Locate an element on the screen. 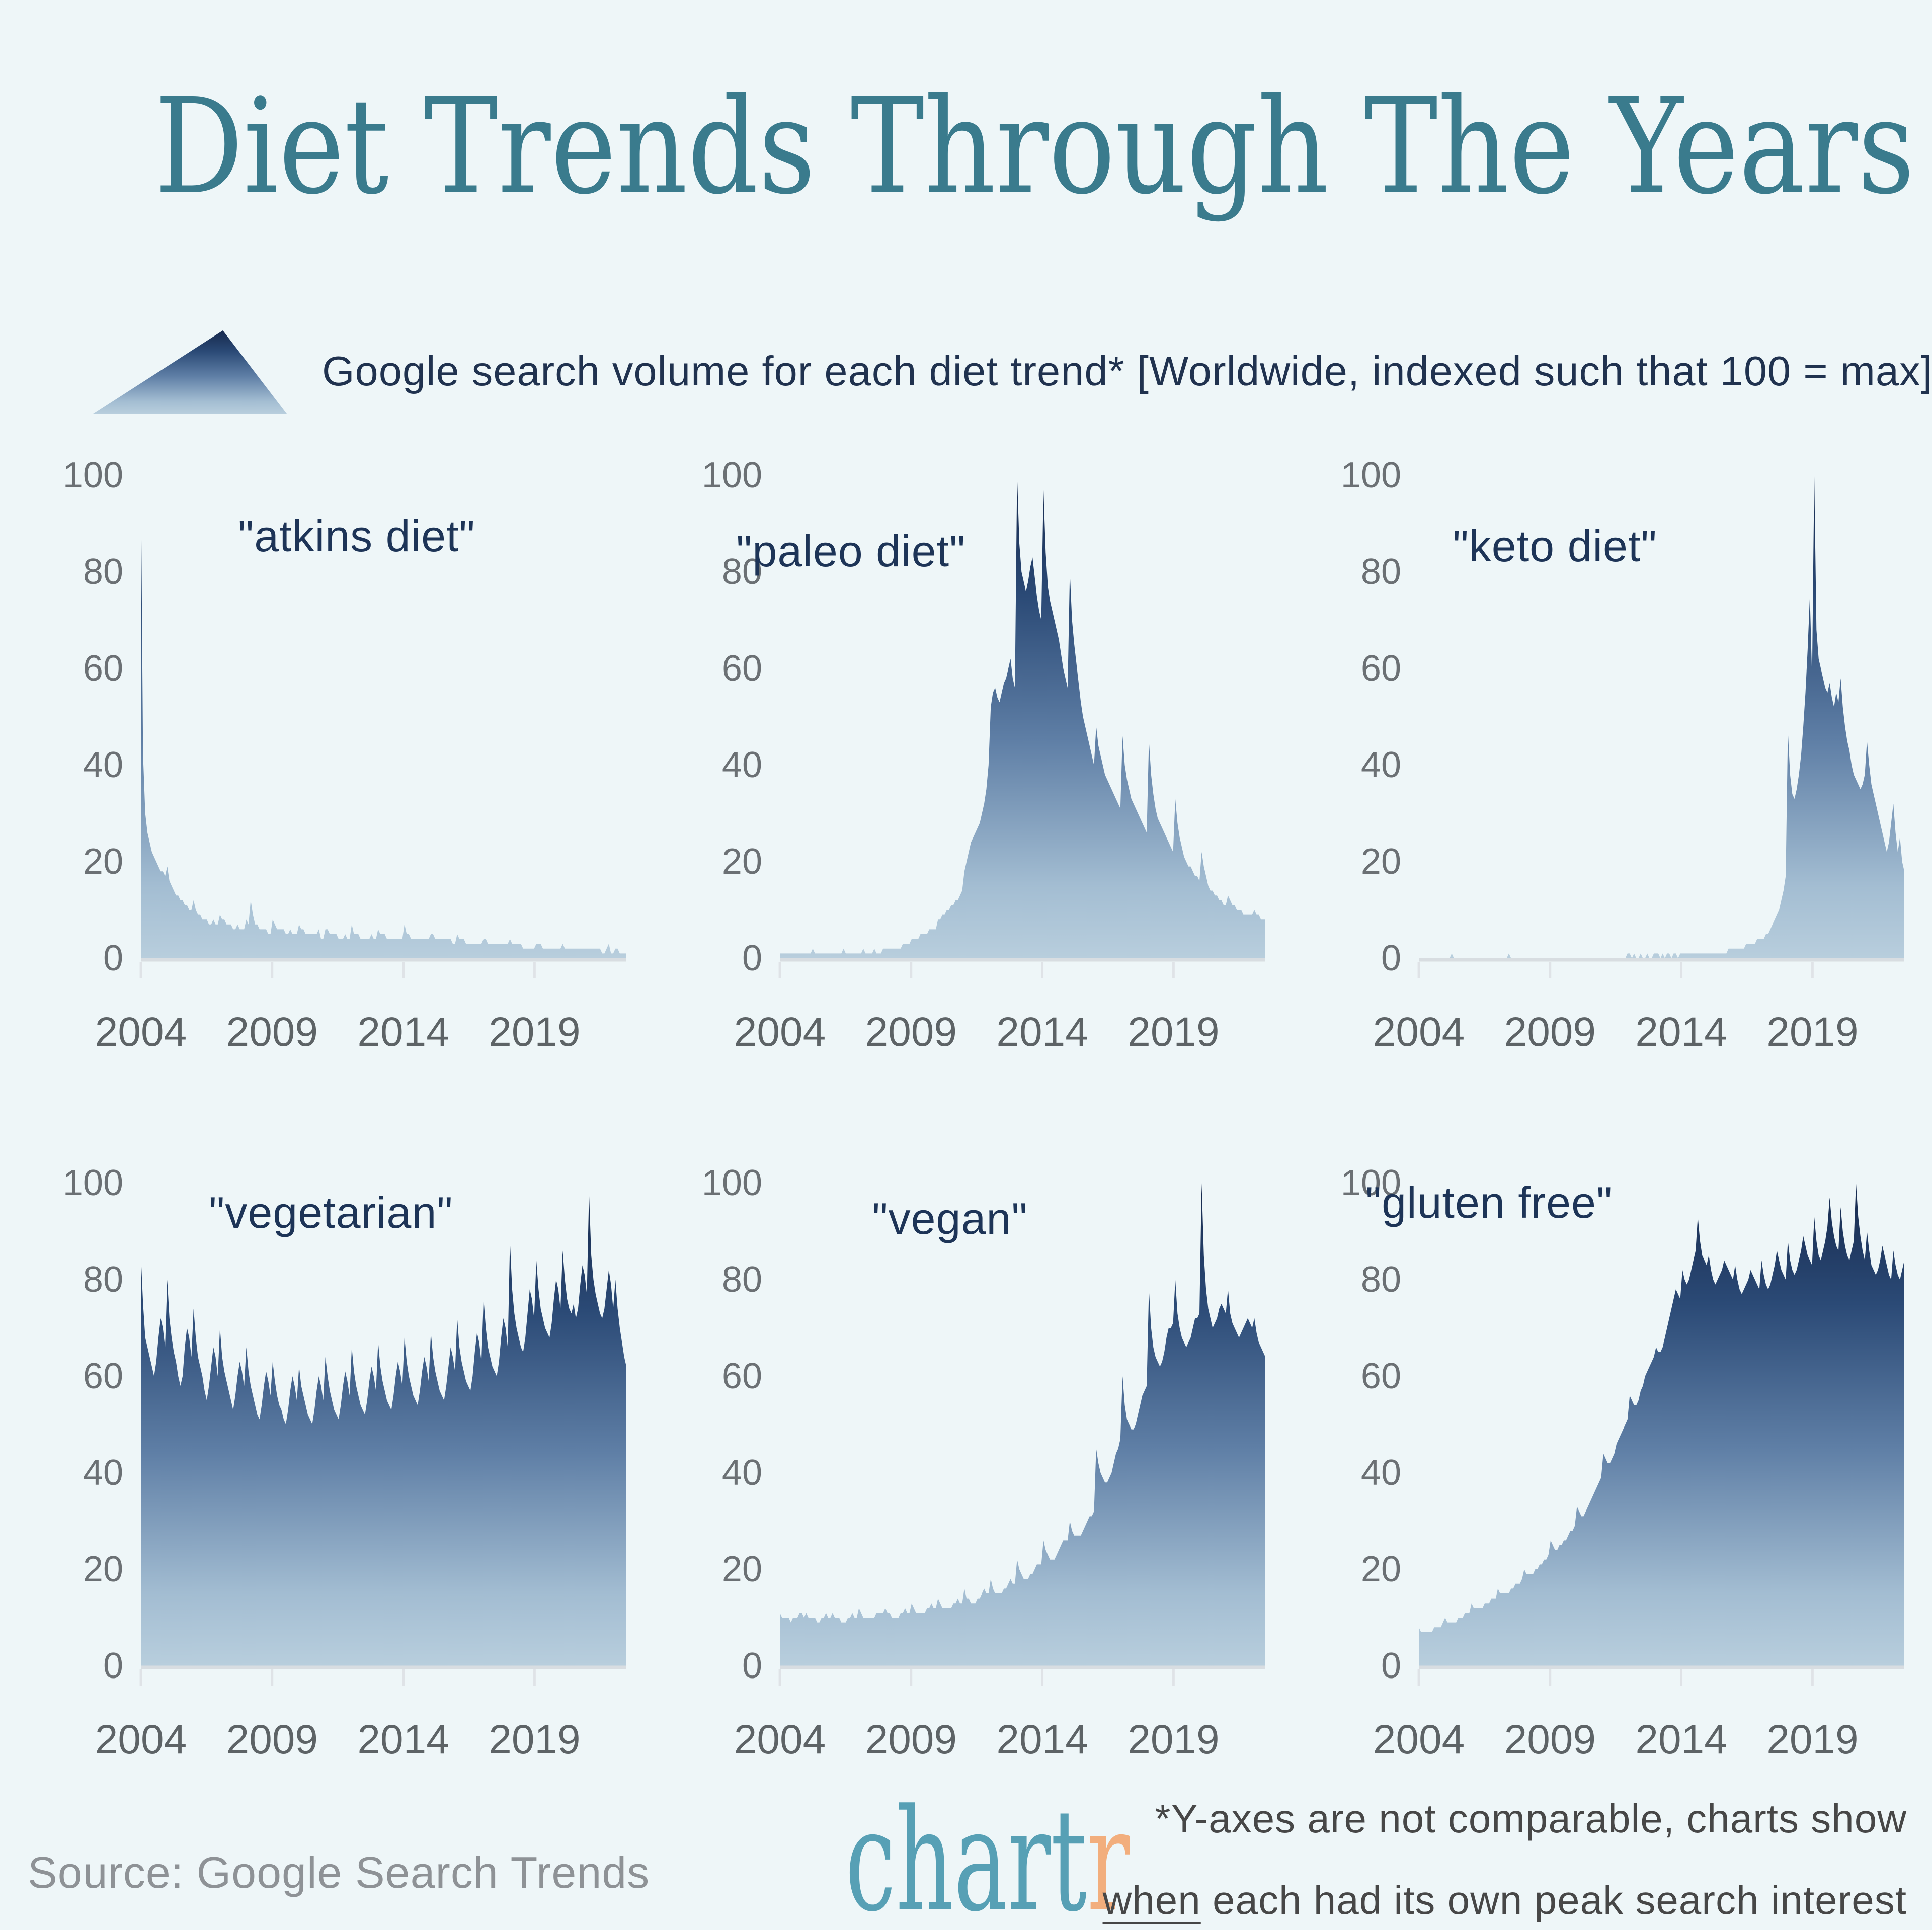 The height and width of the screenshot is (1930, 1932). plot-area: "vegan" is located at coordinates (1022, 1434).